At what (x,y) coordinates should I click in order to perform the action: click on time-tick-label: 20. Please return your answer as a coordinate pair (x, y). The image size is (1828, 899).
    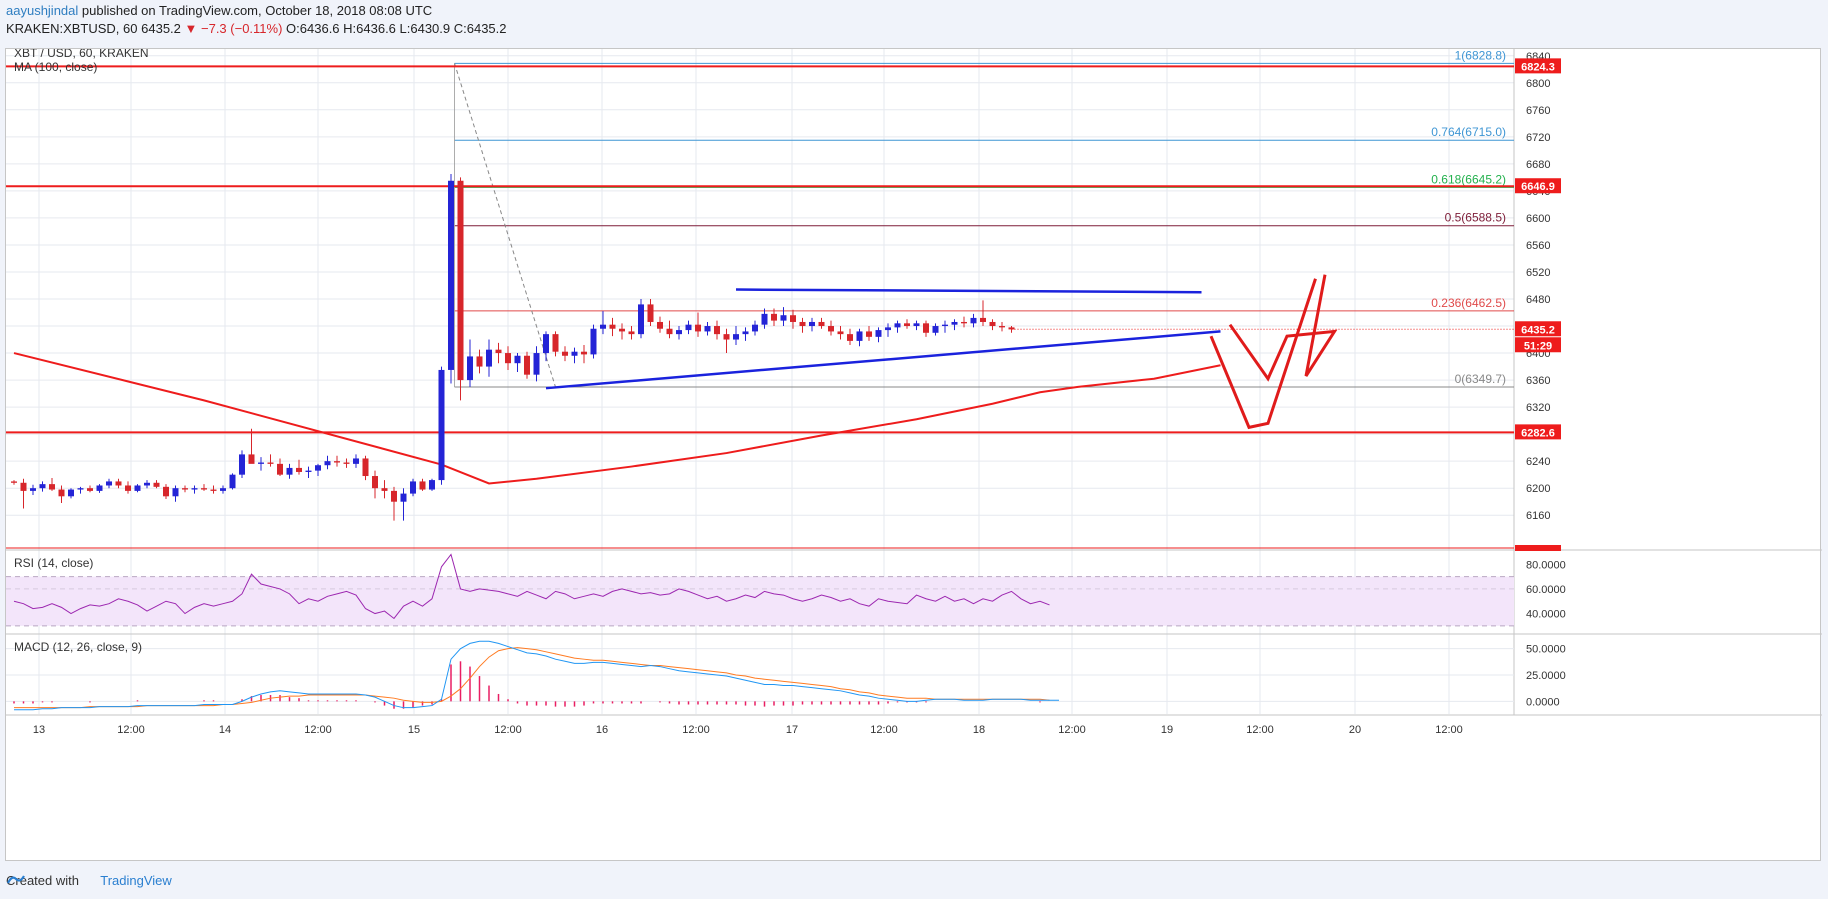
    Looking at the image, I should click on (1355, 730).